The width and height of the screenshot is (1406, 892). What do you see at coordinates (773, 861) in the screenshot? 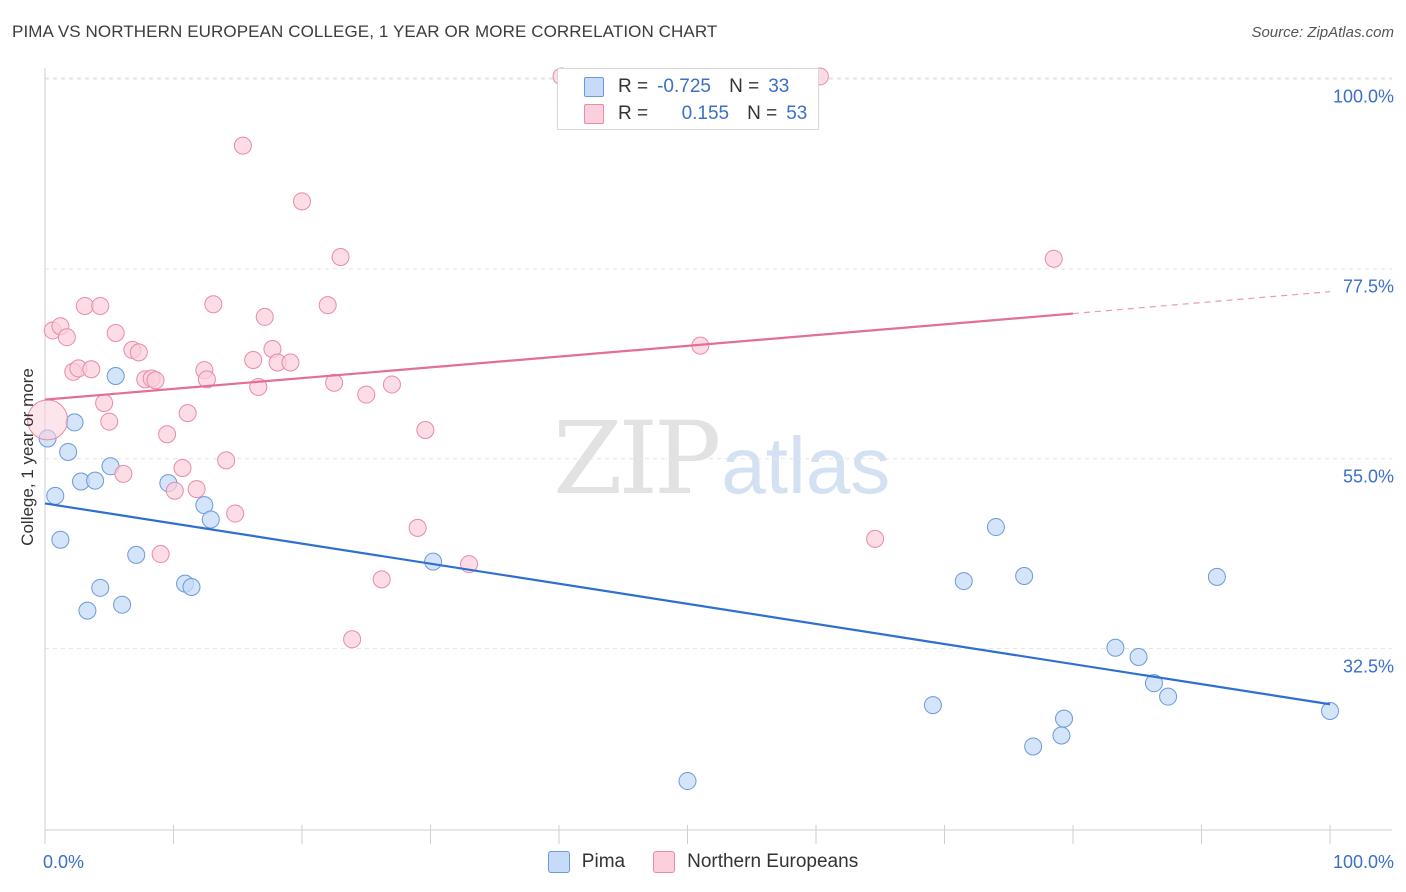
I see `legend-ne-label: Northern Europeans` at bounding box center [773, 861].